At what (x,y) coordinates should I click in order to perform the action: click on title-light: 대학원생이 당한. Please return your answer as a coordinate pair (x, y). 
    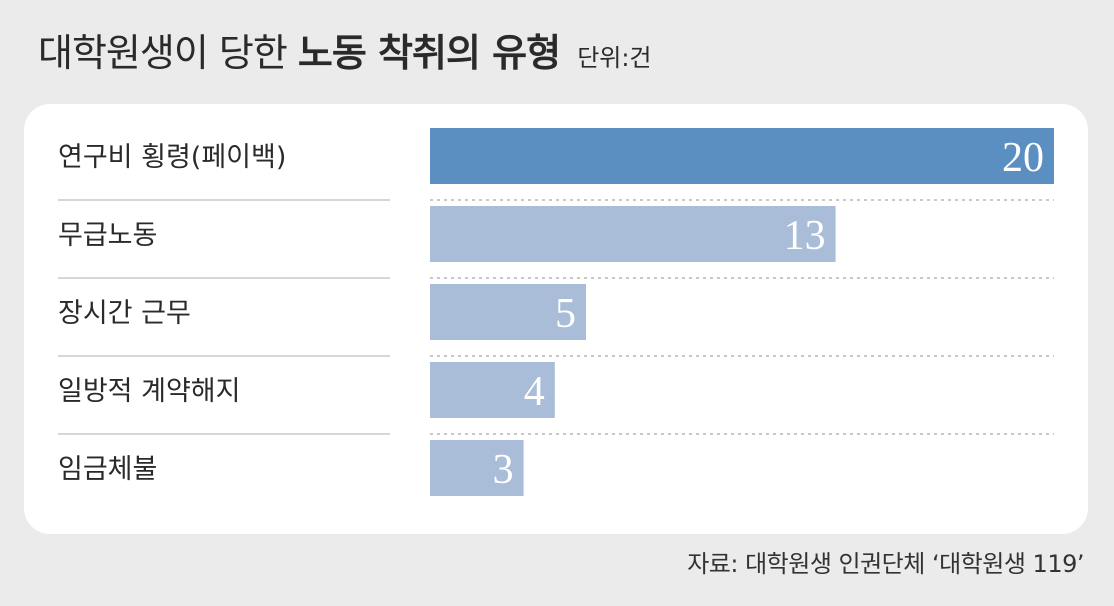
    Looking at the image, I should click on (163, 53).